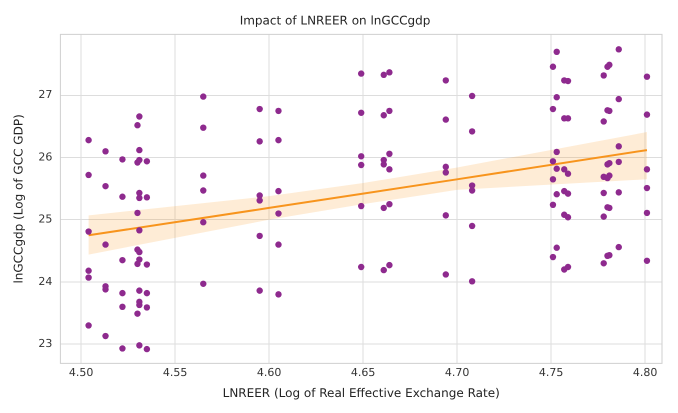  What do you see at coordinates (551, 372) in the screenshot?
I see `x-tick-label: 4.75` at bounding box center [551, 372].